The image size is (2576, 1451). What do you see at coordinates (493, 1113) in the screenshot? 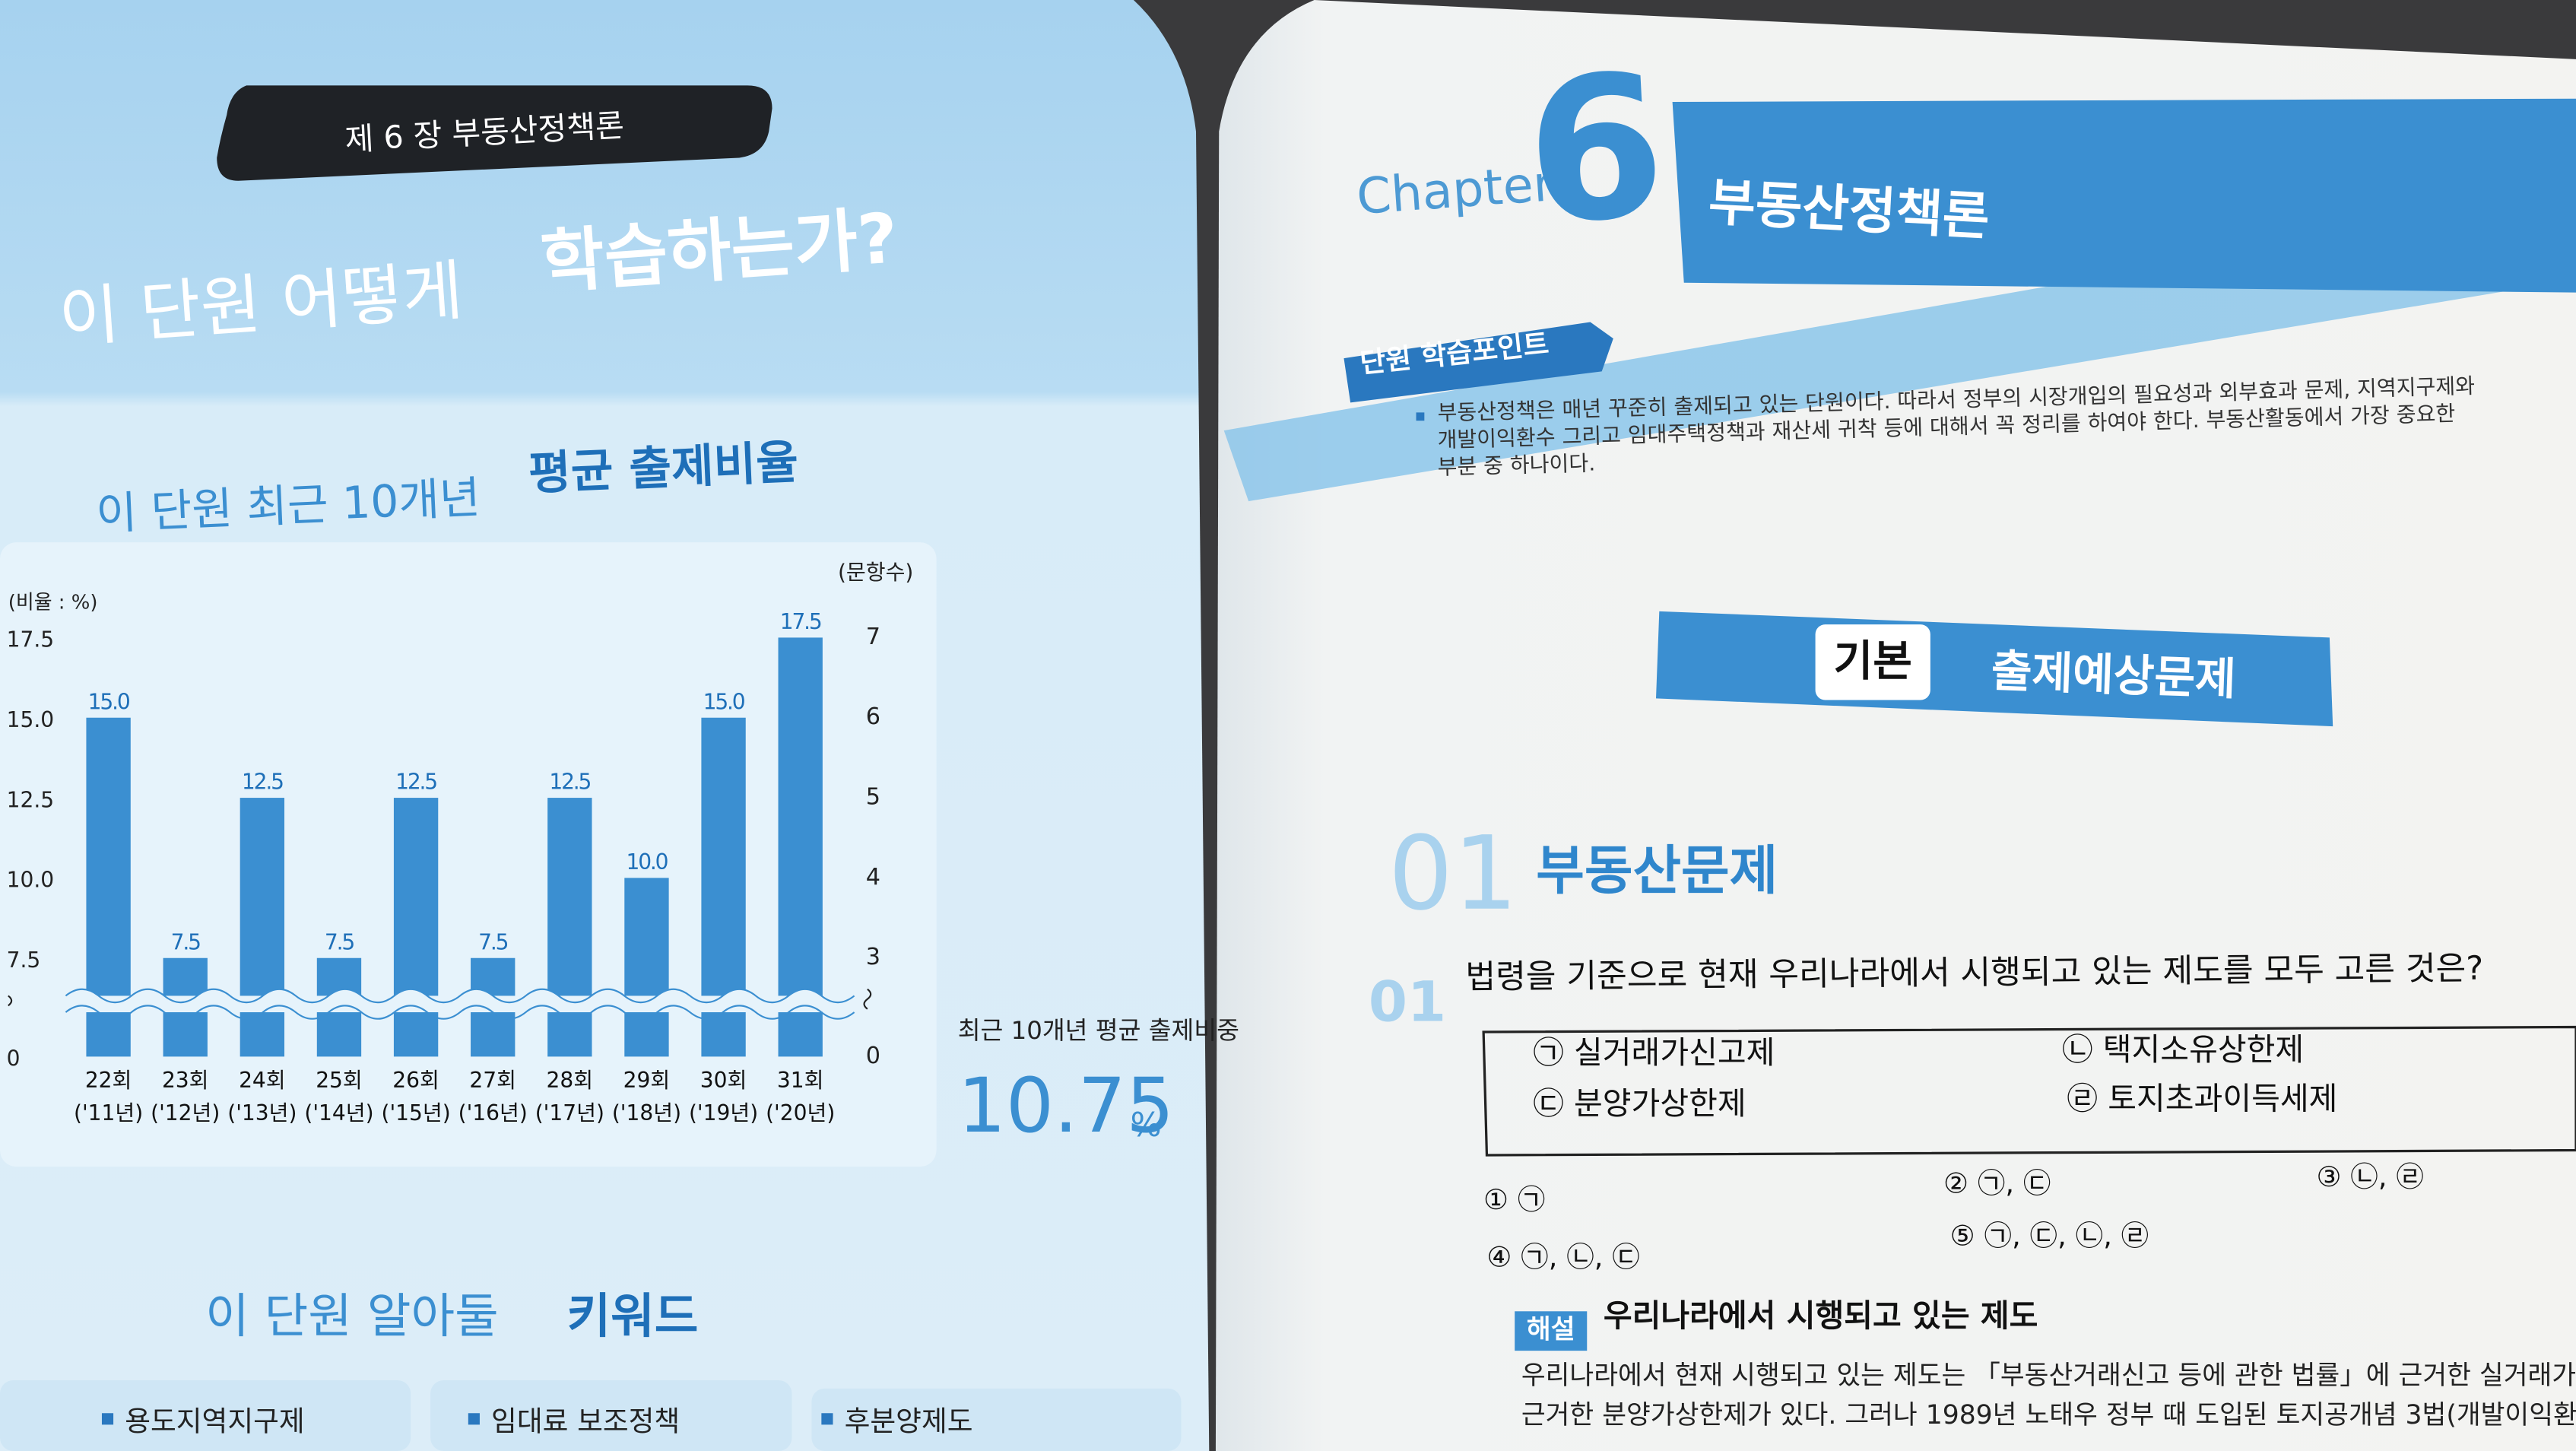
I see `x-tick-sublabel: ('16년)` at bounding box center [493, 1113].